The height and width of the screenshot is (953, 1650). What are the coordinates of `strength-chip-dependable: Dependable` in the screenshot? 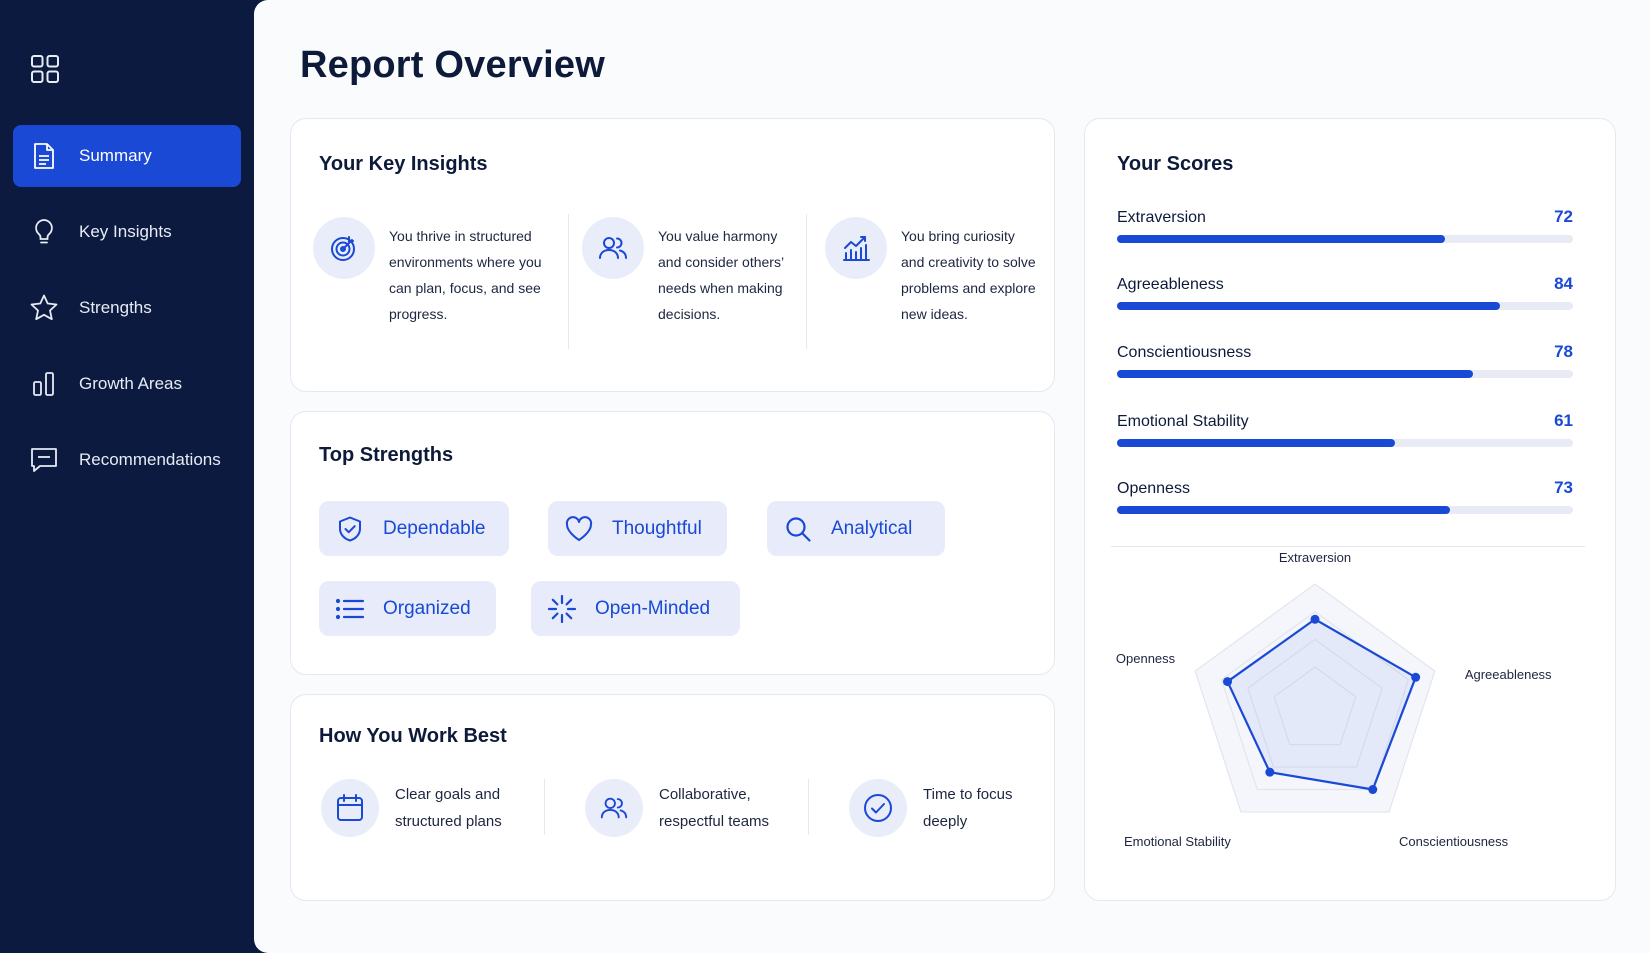 It's located at (414, 528).